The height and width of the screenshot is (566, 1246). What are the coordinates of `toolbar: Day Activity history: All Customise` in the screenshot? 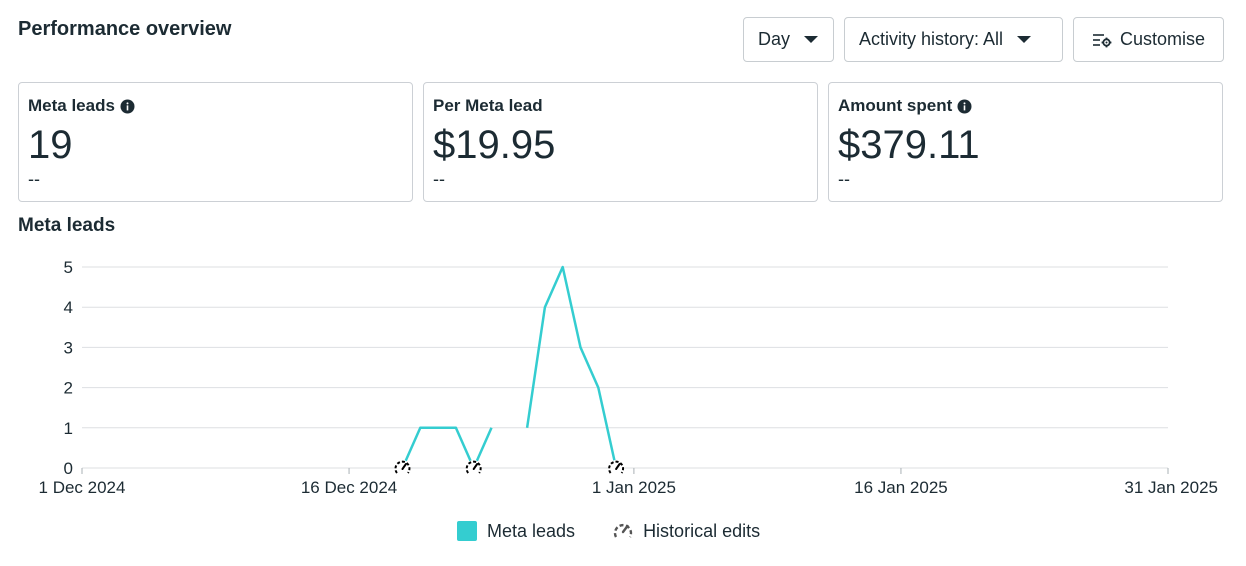 It's located at (983, 39).